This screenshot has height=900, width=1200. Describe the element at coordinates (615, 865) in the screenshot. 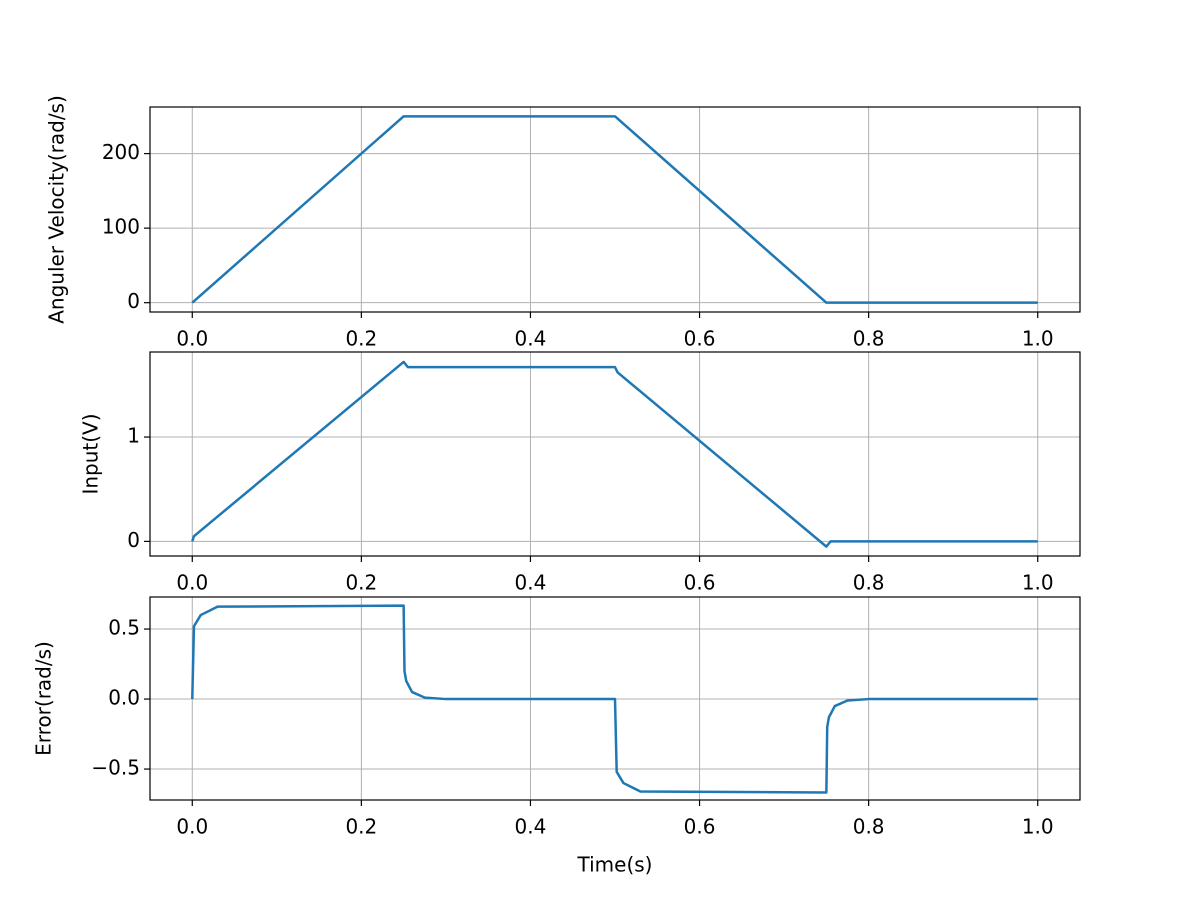

I see `x-axis-label: Time(s)` at that location.